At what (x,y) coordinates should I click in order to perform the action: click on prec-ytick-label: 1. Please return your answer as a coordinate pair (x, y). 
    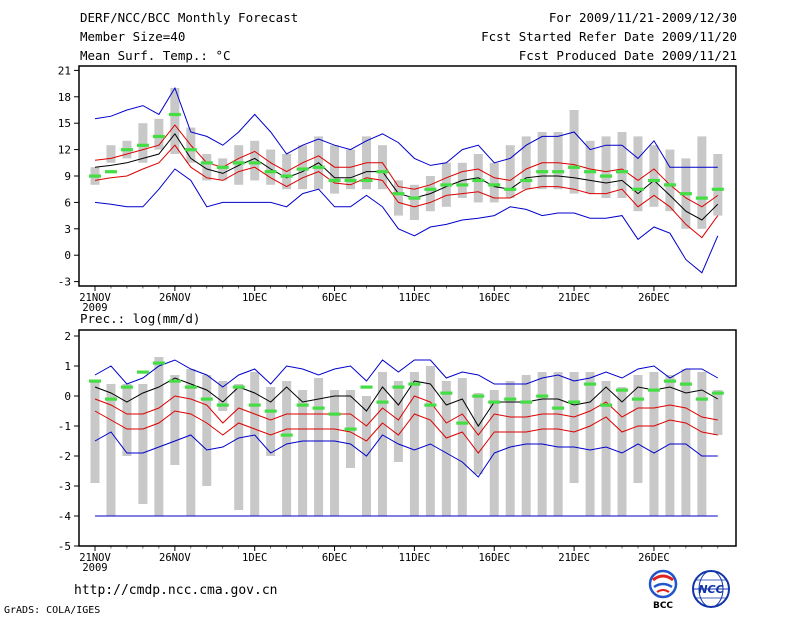
    Looking at the image, I should click on (67, 366).